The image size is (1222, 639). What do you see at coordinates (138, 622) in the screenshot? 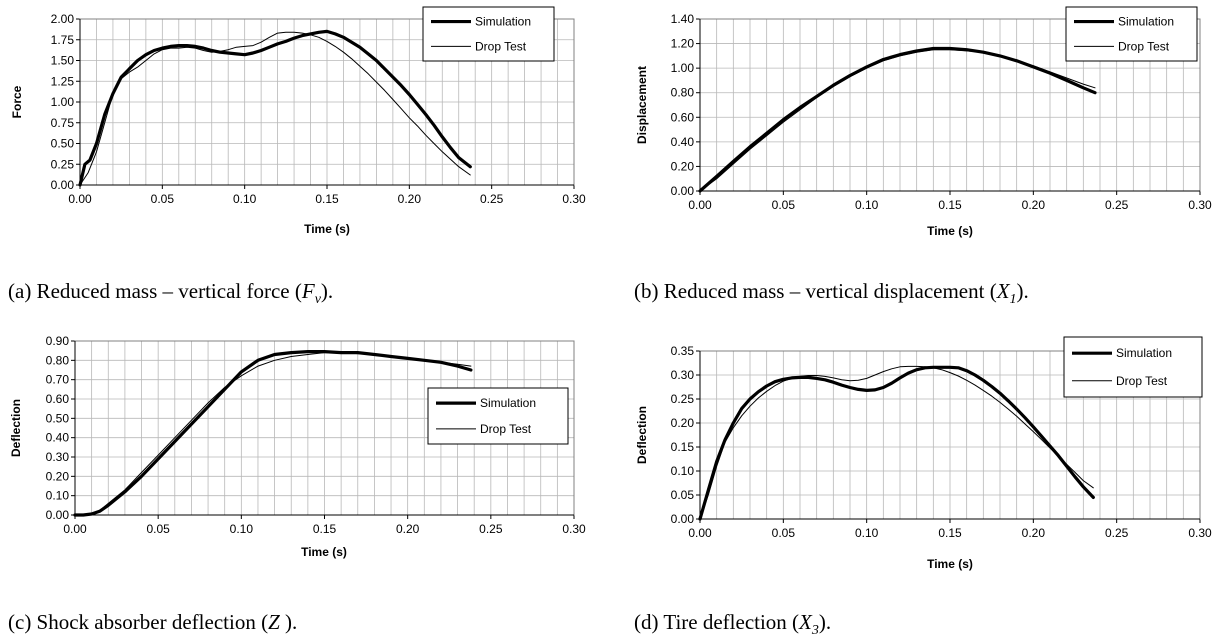
I see `caption-c-prefix: (c) Shock absorber deflection (` at bounding box center [138, 622].